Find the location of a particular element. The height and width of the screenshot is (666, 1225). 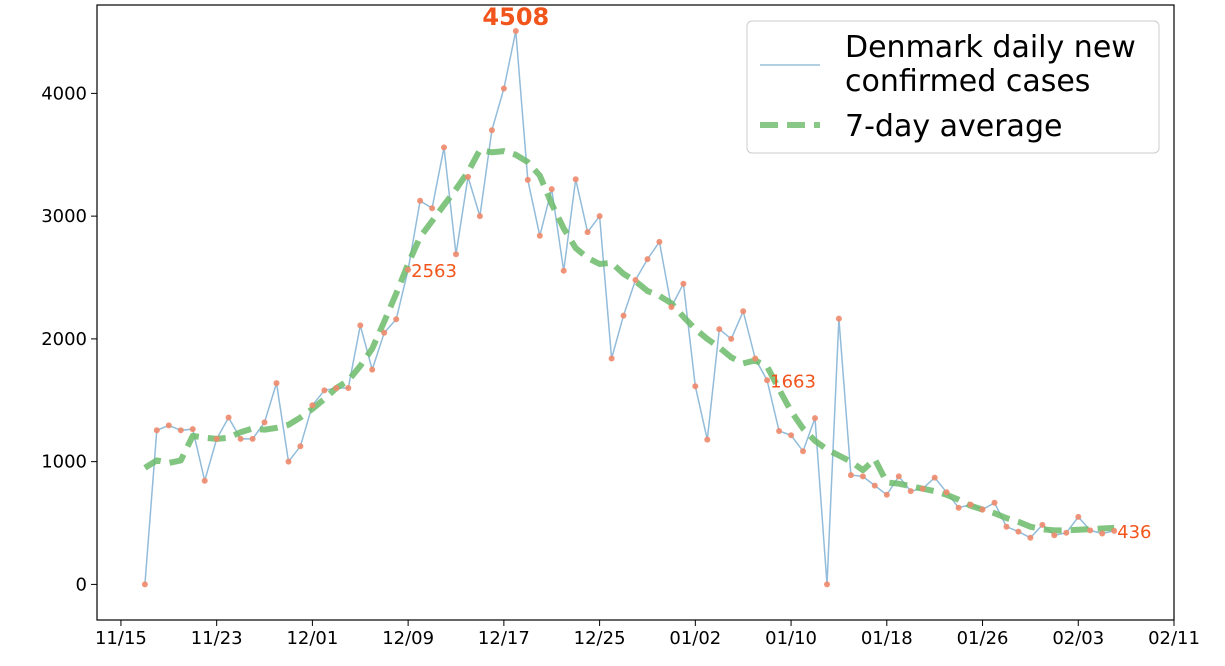

data-label: 2563 is located at coordinates (434, 271).